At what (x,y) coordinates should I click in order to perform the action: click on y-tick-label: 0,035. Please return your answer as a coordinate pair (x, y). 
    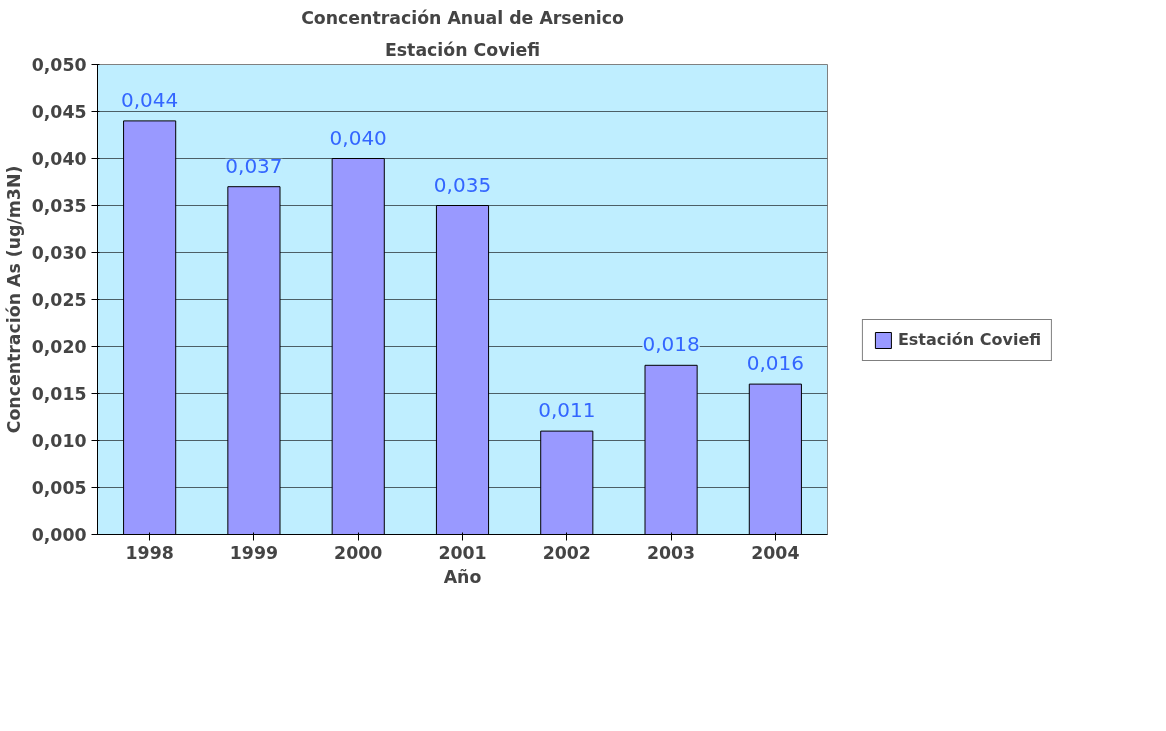
    Looking at the image, I should click on (59, 206).